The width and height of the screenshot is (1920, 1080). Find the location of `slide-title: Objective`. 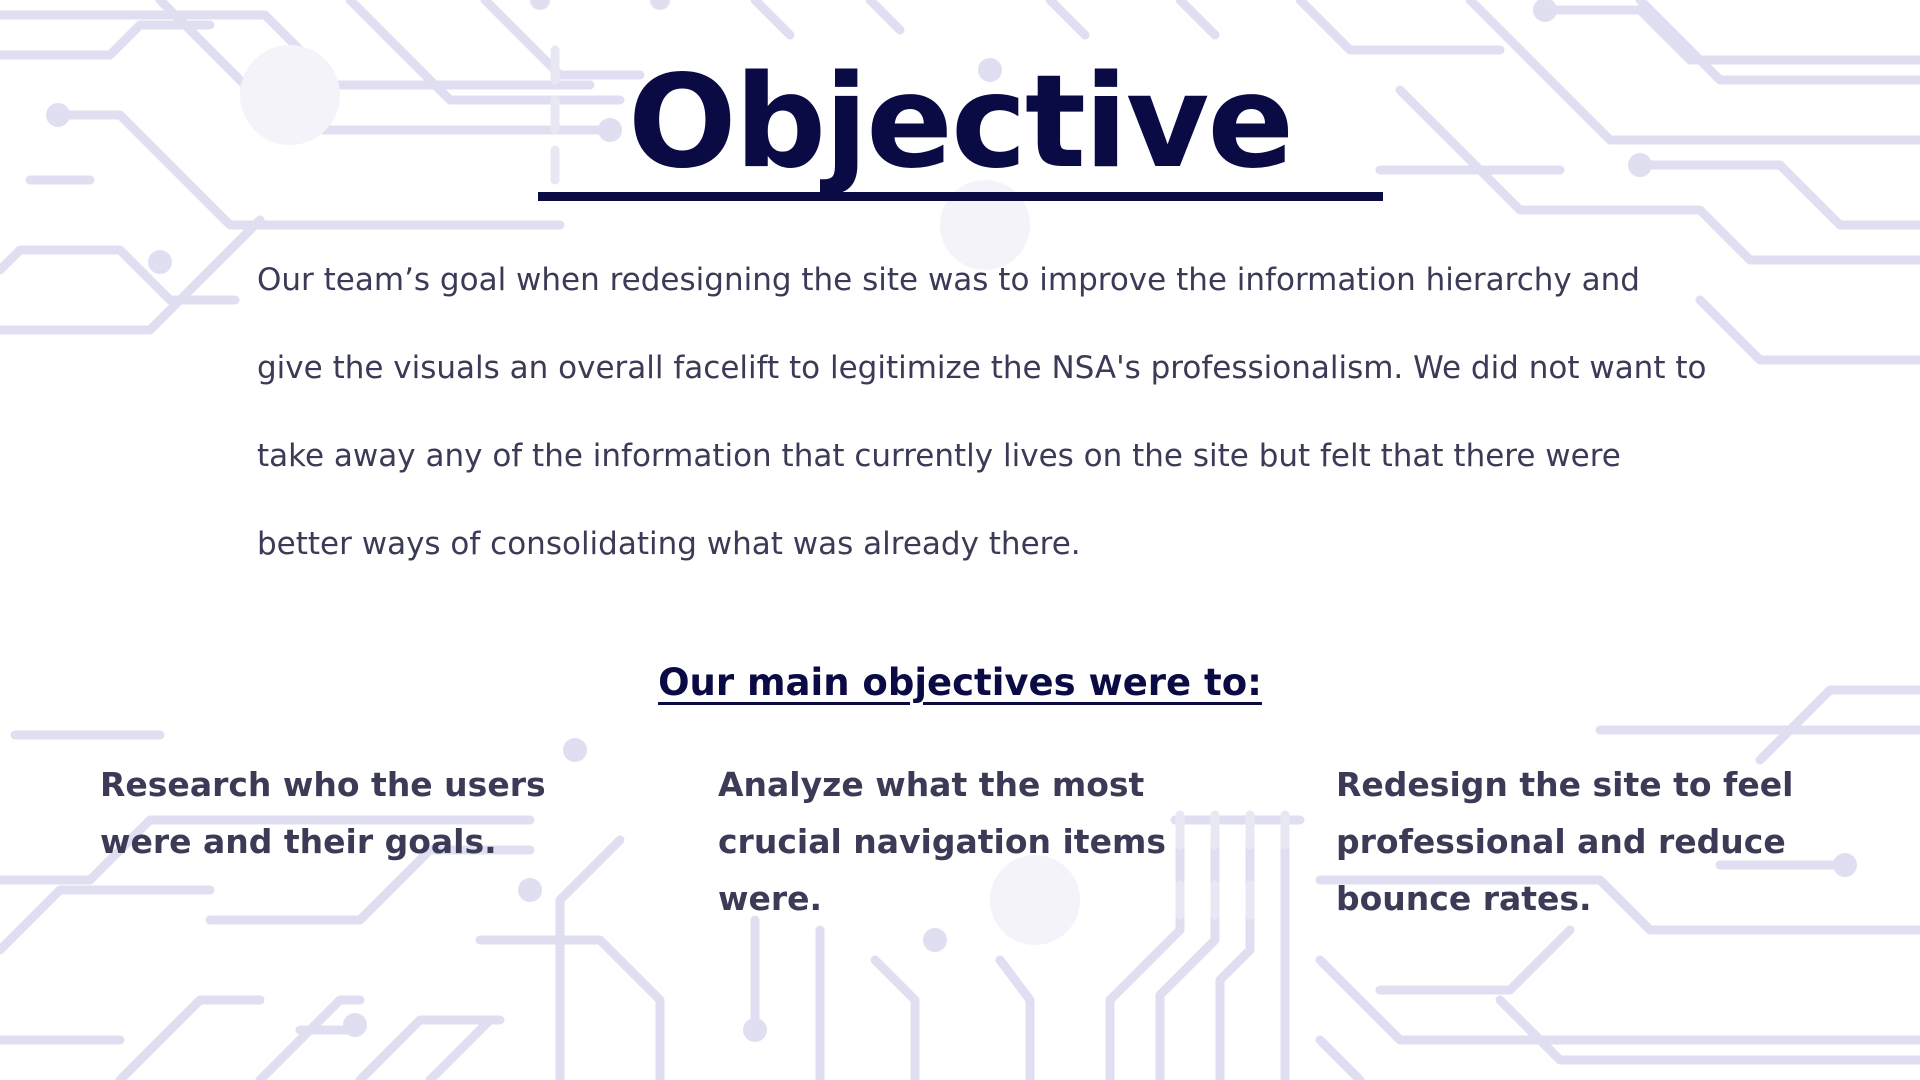

slide-title: Objective is located at coordinates (960, 122).